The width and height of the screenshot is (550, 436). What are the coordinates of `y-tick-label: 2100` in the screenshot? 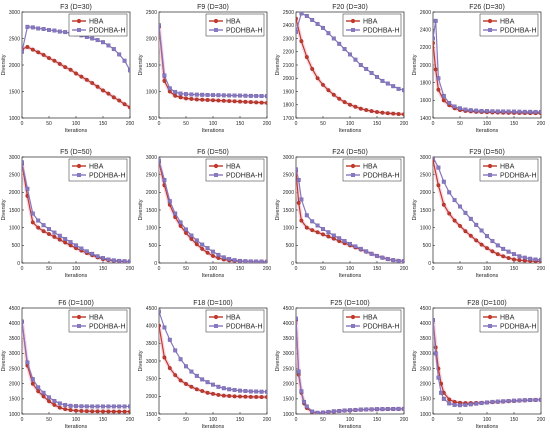 It's located at (288, 66).